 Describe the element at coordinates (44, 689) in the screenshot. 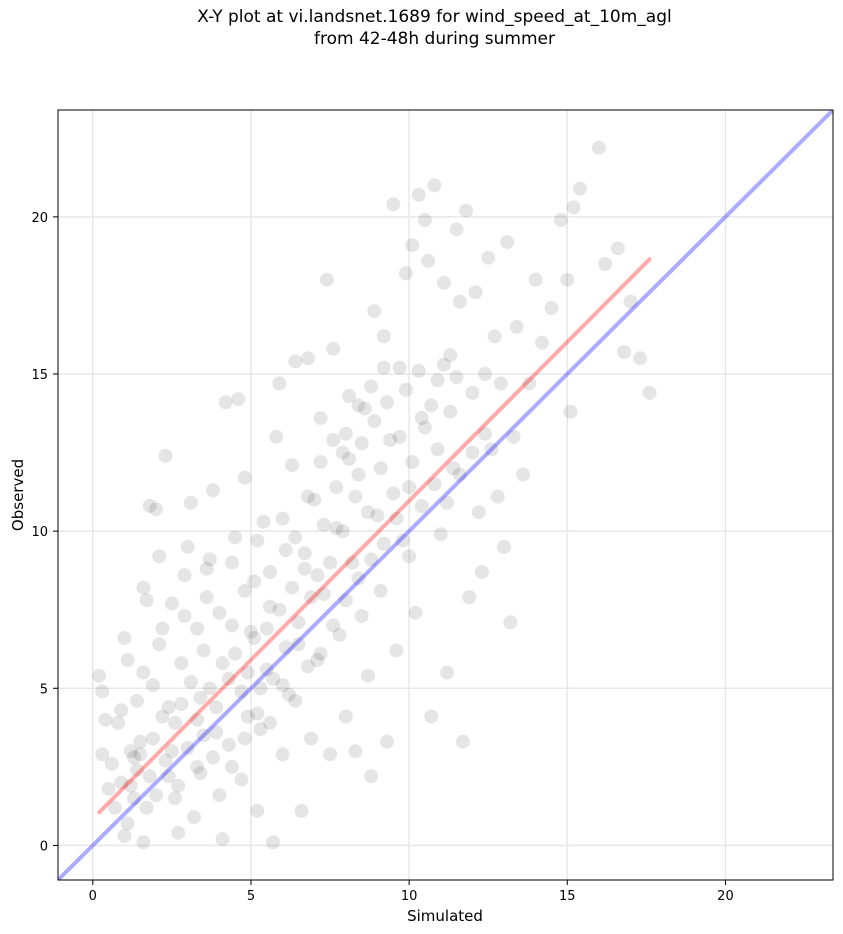

I see `y-tick-label: 5` at that location.